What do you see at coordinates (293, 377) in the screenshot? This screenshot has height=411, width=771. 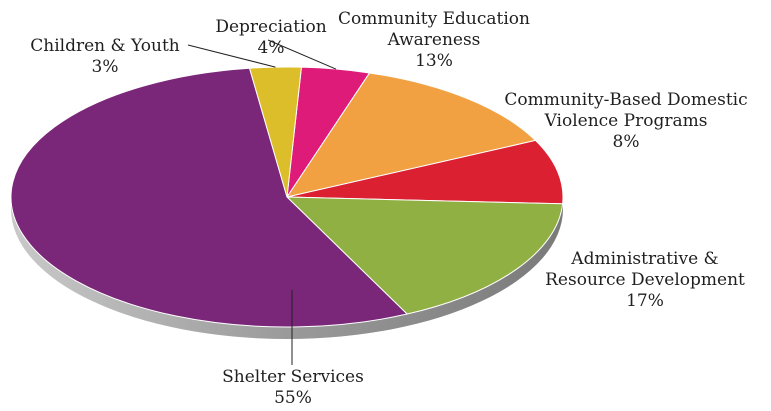 I see `slice-label-shelter-services-name: Shelter Services` at bounding box center [293, 377].